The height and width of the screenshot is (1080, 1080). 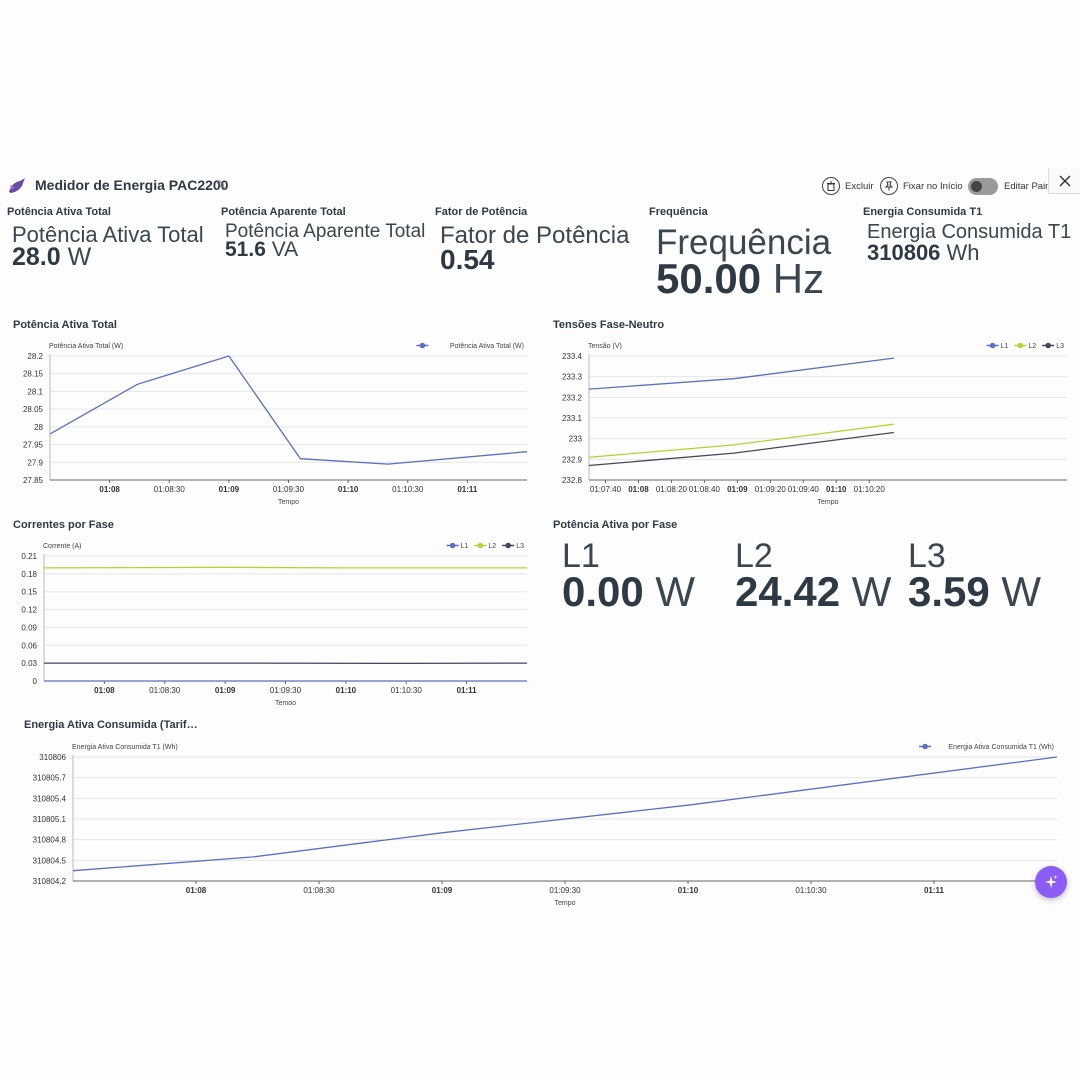 I want to click on y-tick-label: 28.15, so click(x=33, y=374).